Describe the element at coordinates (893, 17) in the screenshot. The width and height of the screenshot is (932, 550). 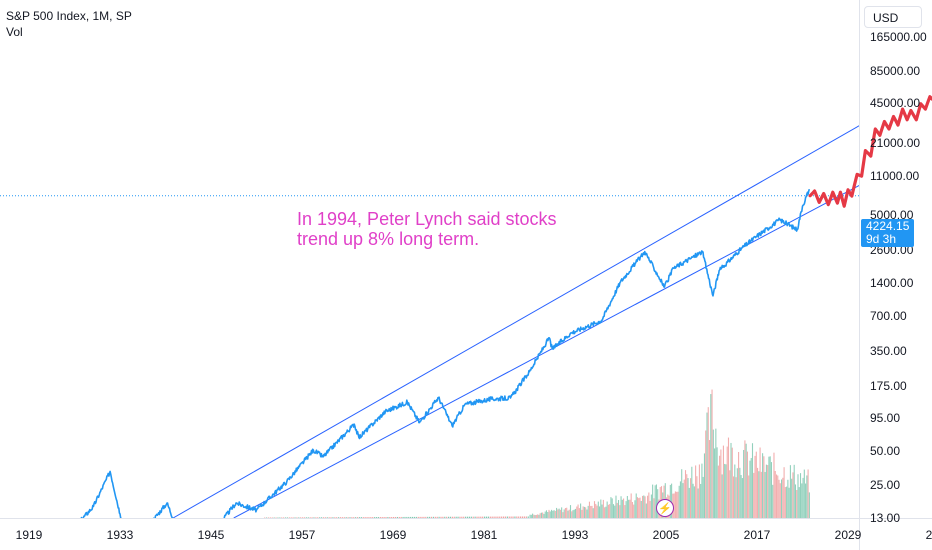
I see `currency-selector: USD` at that location.